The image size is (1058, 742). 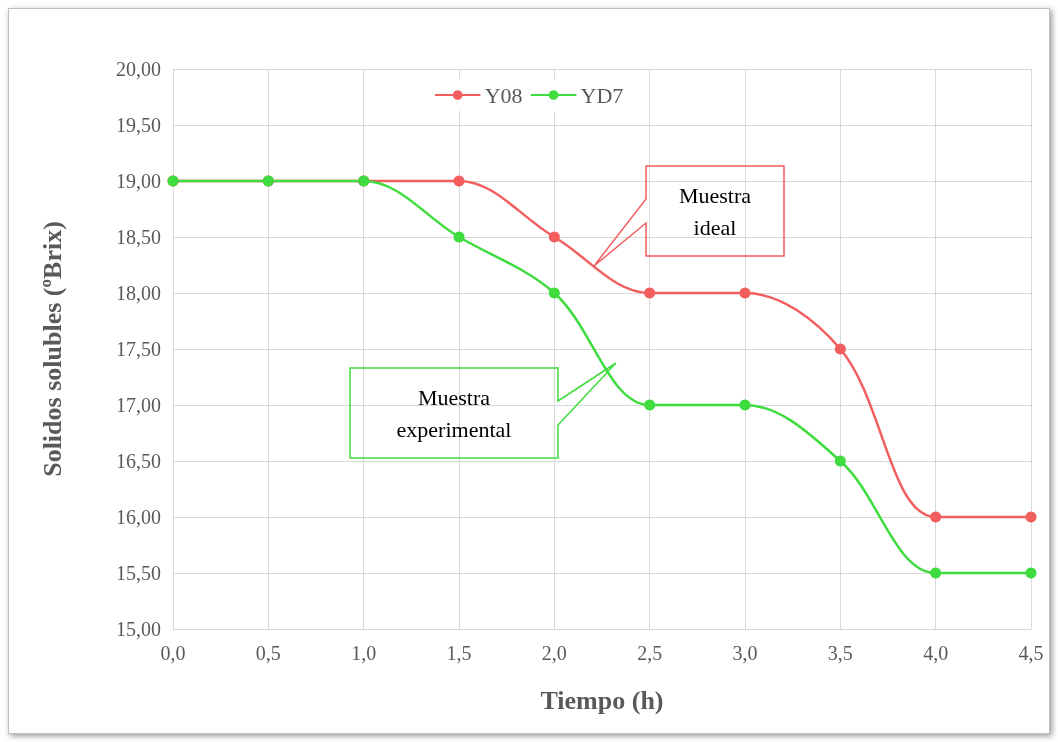 What do you see at coordinates (138, 573) in the screenshot?
I see `y-tick-label: 15,50` at bounding box center [138, 573].